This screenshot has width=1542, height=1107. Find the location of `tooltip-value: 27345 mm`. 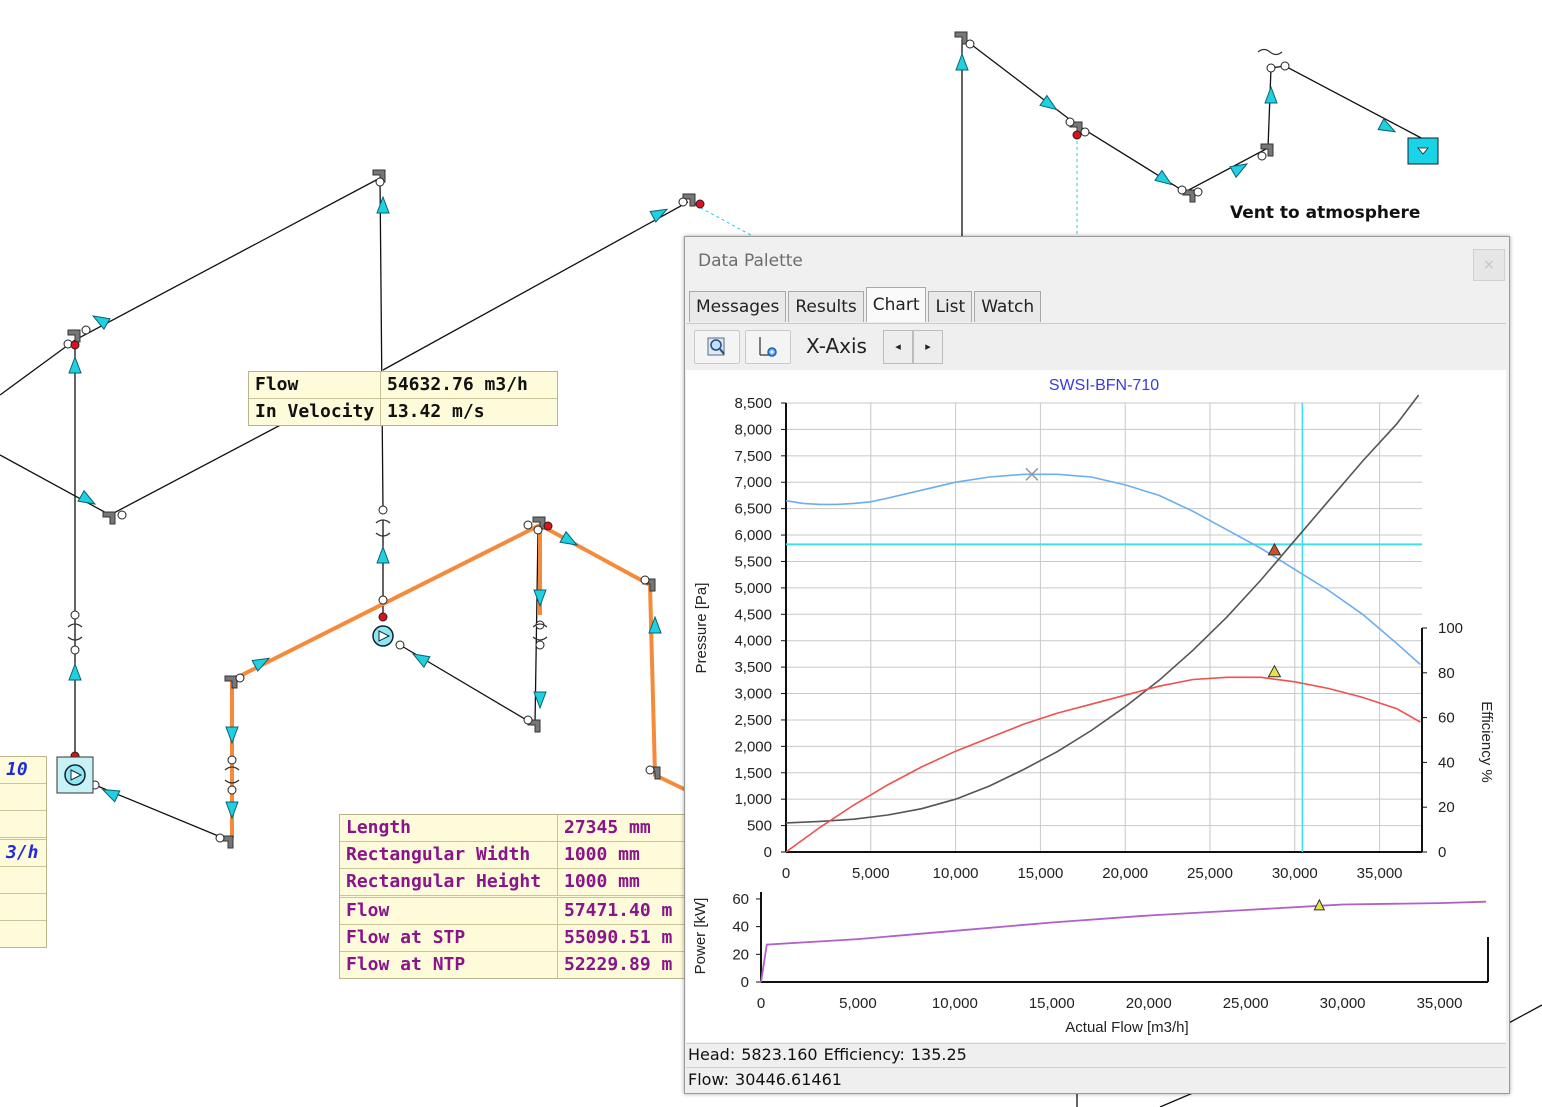

tooltip-value: 27345 mm is located at coordinates (607, 827).